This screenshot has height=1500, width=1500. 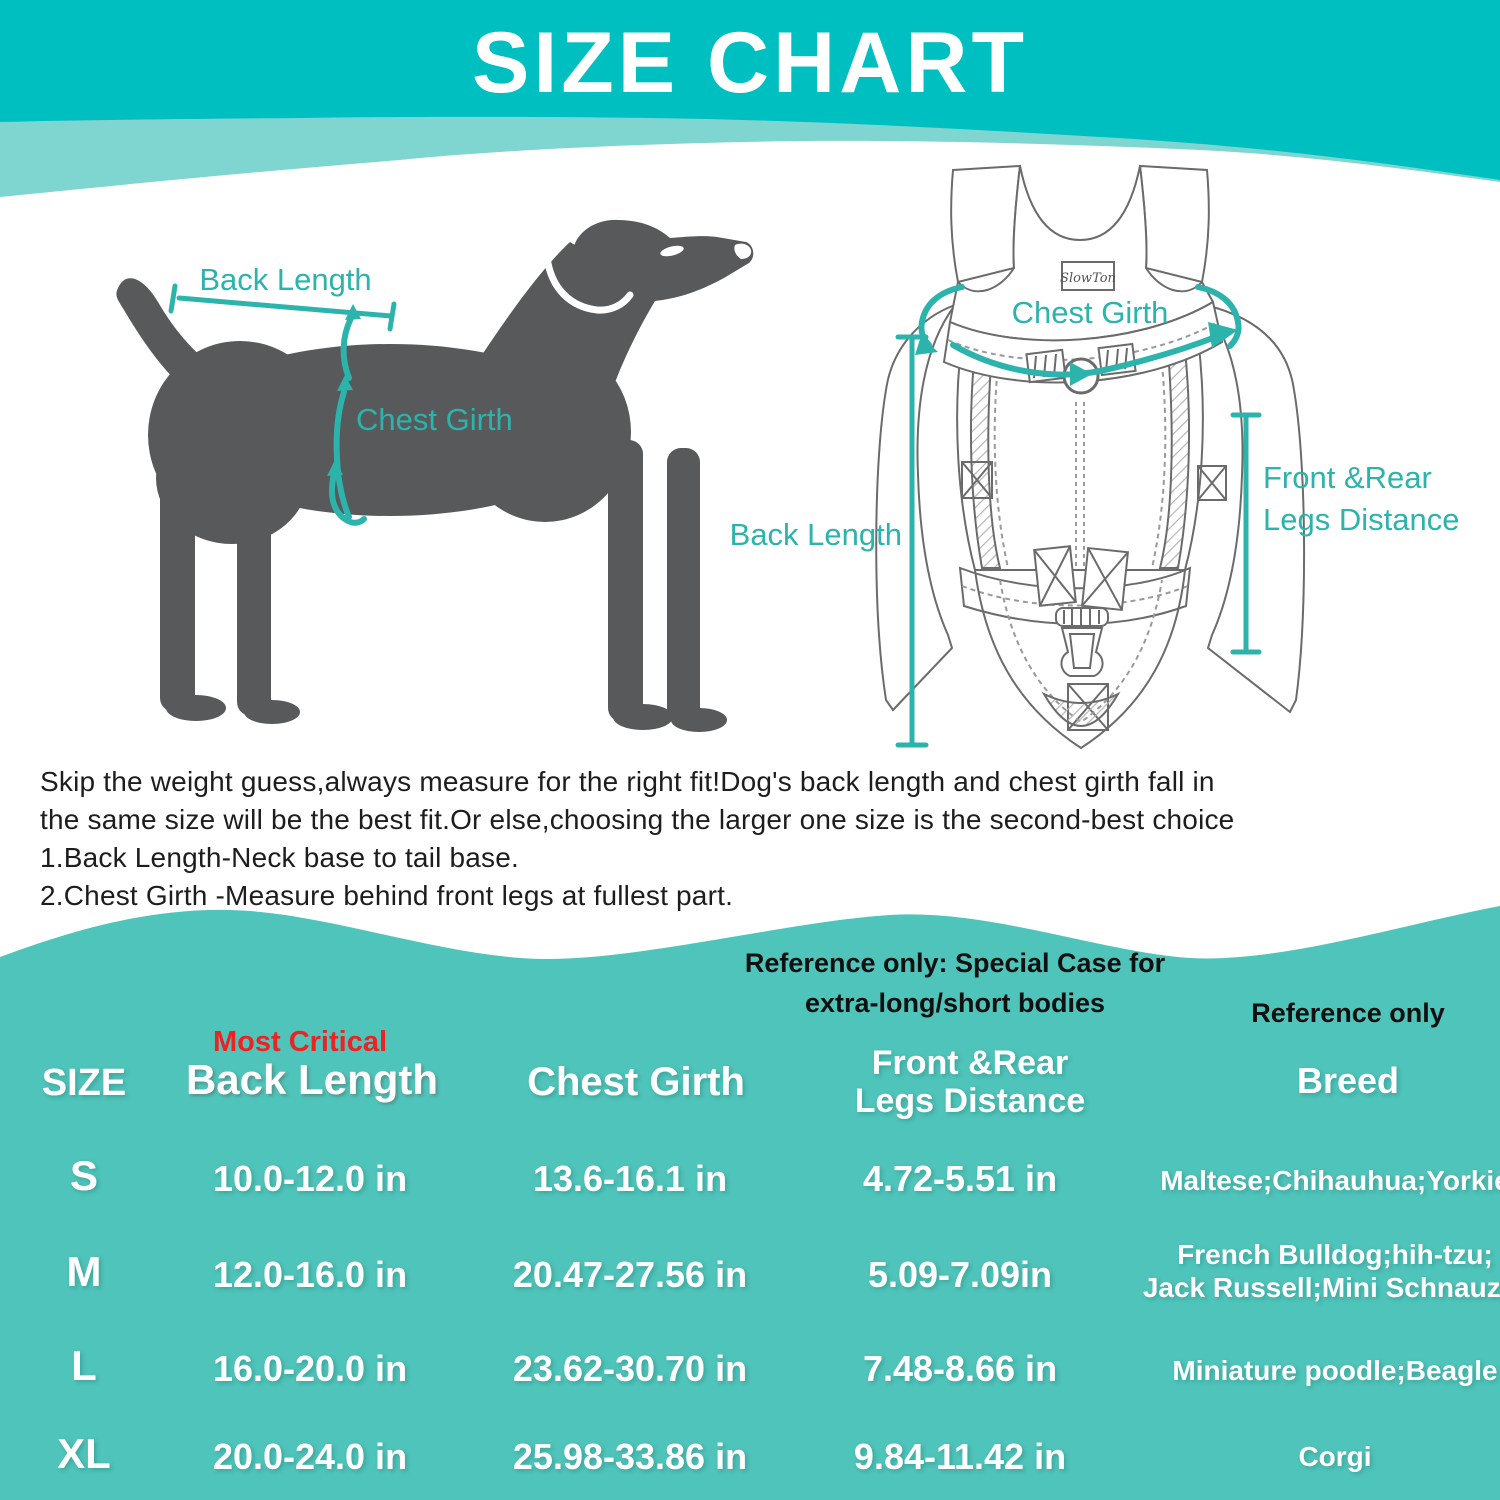 I want to click on chest-girth-cell: 20.47-27.56 in, so click(x=630, y=1274).